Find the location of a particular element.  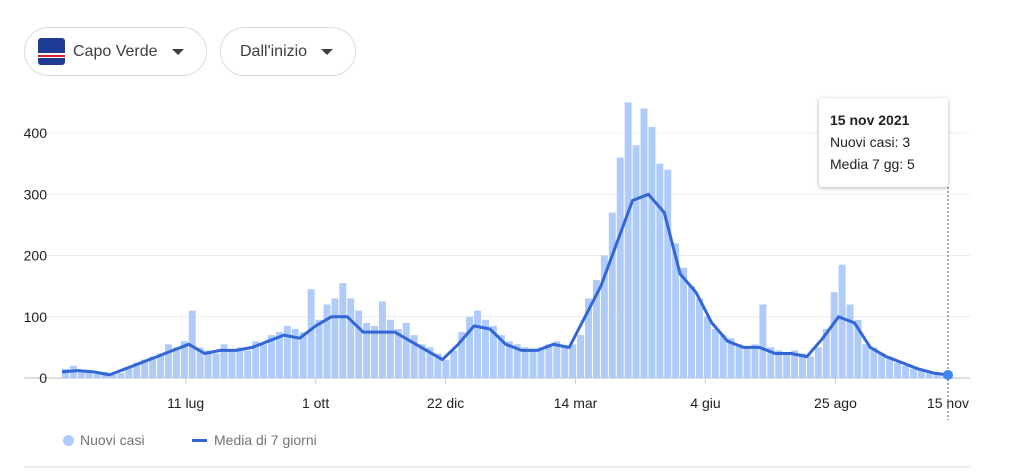

x-tick-label: 4 giu is located at coordinates (705, 403).